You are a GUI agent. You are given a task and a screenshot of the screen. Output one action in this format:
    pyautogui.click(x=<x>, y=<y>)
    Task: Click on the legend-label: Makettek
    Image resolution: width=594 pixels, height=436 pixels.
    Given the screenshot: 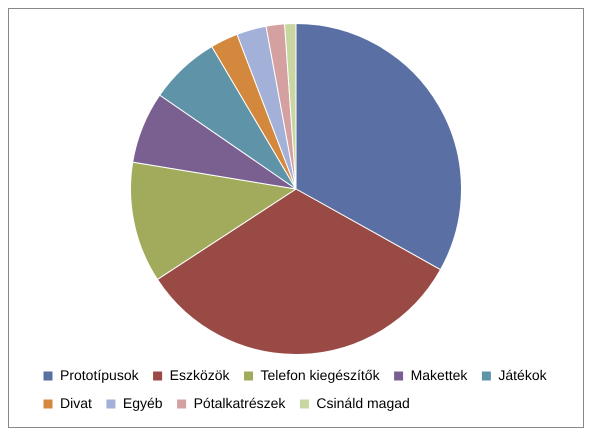 What is the action you would take?
    pyautogui.click(x=439, y=374)
    